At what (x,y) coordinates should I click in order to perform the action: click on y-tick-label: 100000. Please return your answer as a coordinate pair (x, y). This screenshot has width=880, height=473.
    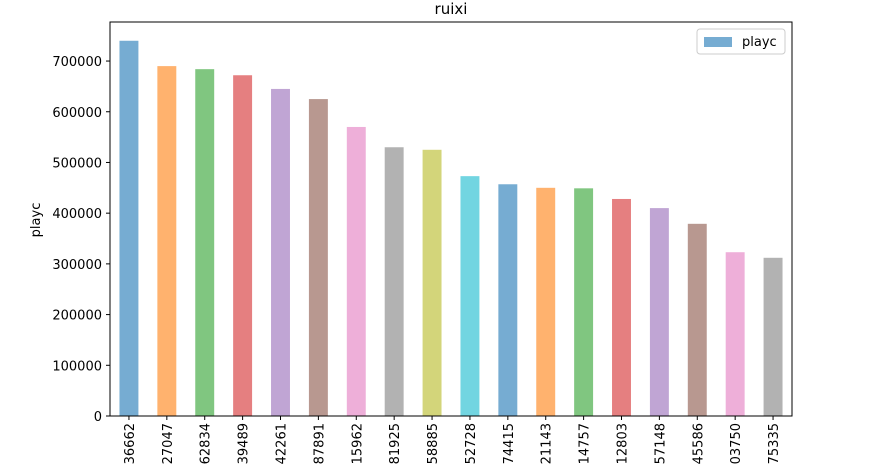
    Looking at the image, I should click on (77, 366).